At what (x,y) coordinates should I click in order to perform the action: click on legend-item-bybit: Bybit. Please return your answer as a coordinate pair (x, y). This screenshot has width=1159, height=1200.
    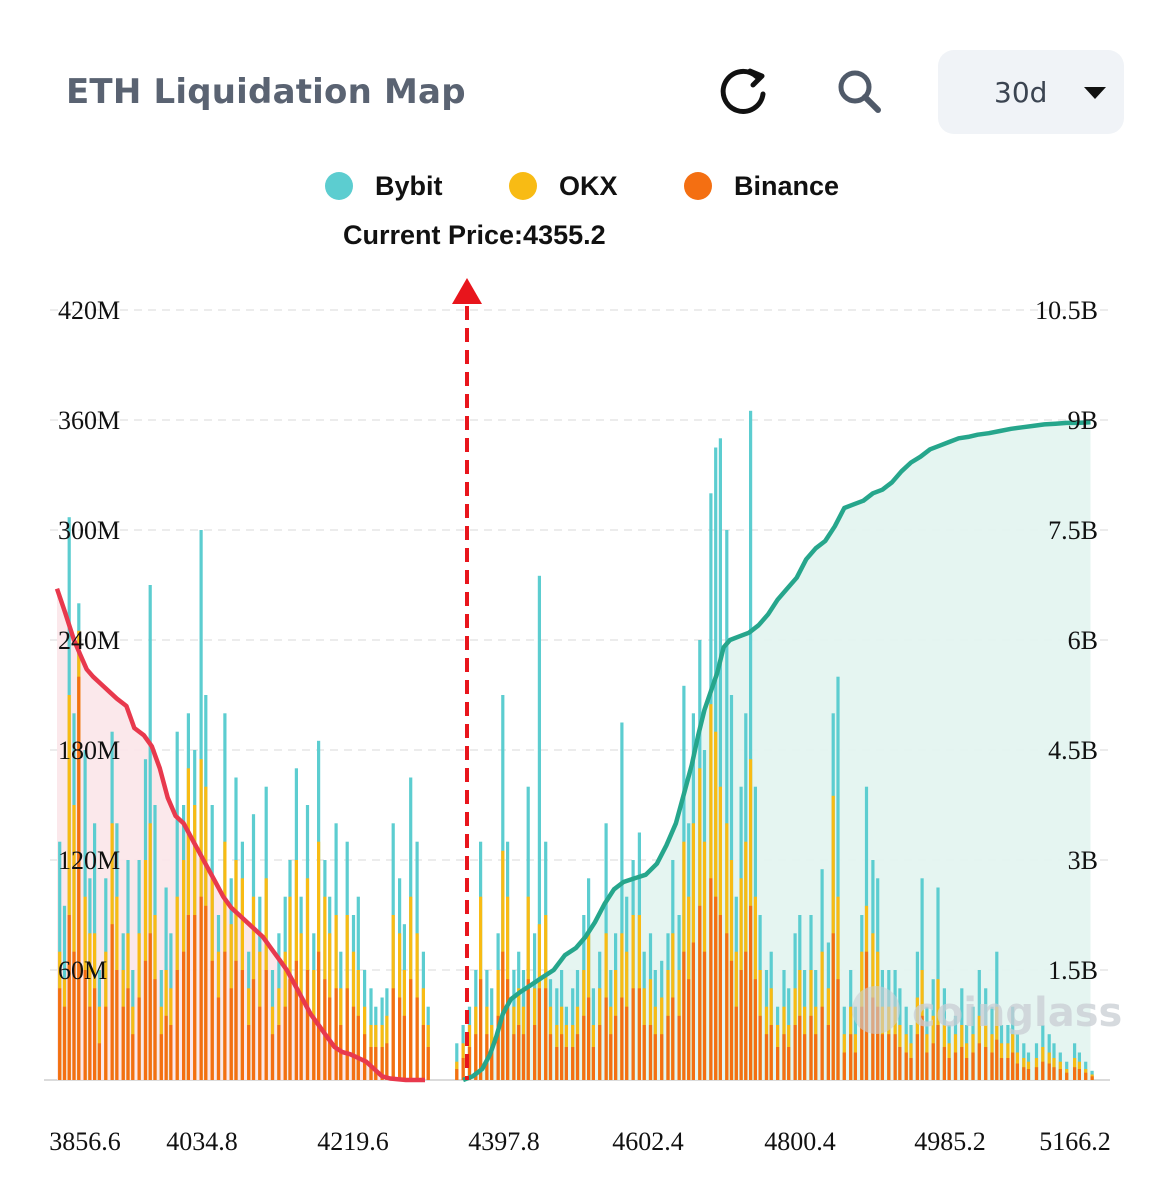
    Looking at the image, I should click on (384, 186).